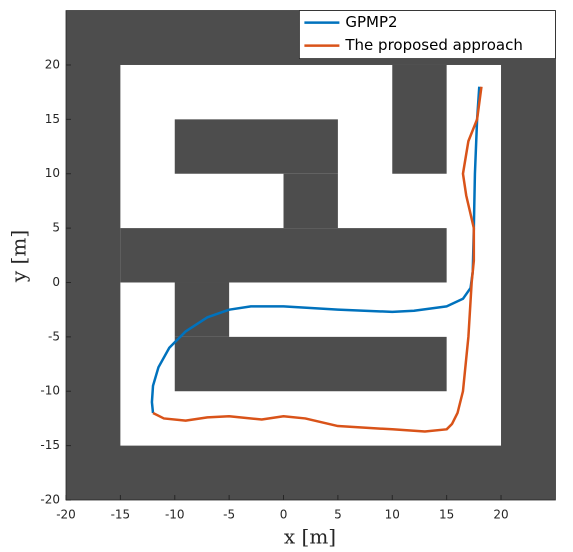  What do you see at coordinates (371, 22) in the screenshot?
I see `legend-label: GPMP2` at bounding box center [371, 22].